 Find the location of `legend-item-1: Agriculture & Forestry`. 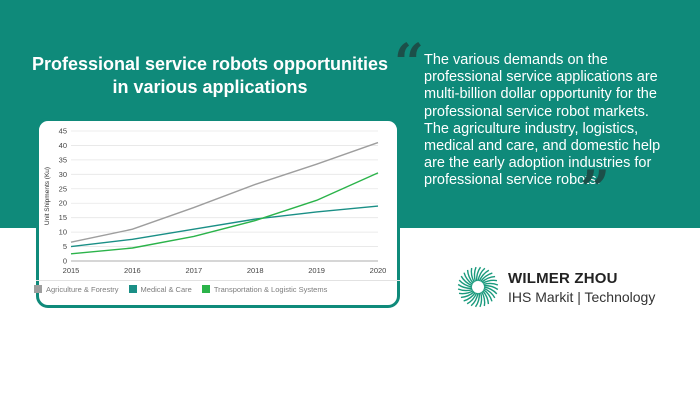

legend-item-1: Agriculture & Forestry is located at coordinates (76, 289).